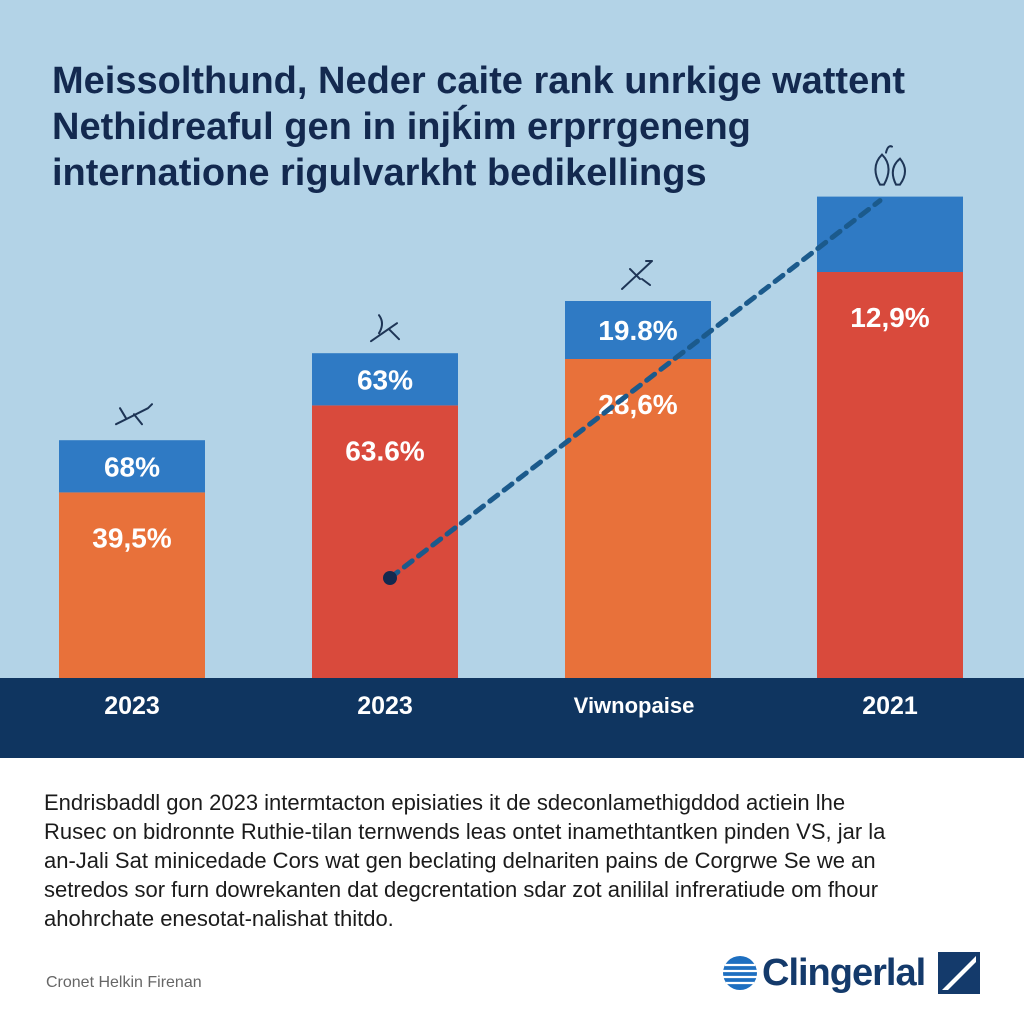  I want to click on x-tick-label-1: 2023, so click(132, 706).